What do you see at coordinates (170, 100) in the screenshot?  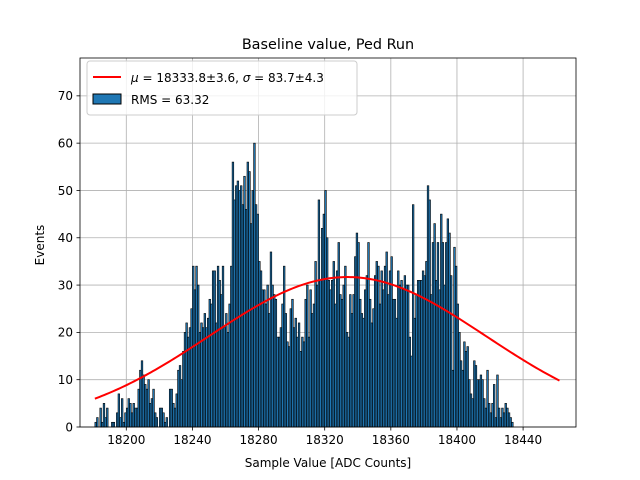 I see `legend-rms-label: RMS = 63.32` at bounding box center [170, 100].